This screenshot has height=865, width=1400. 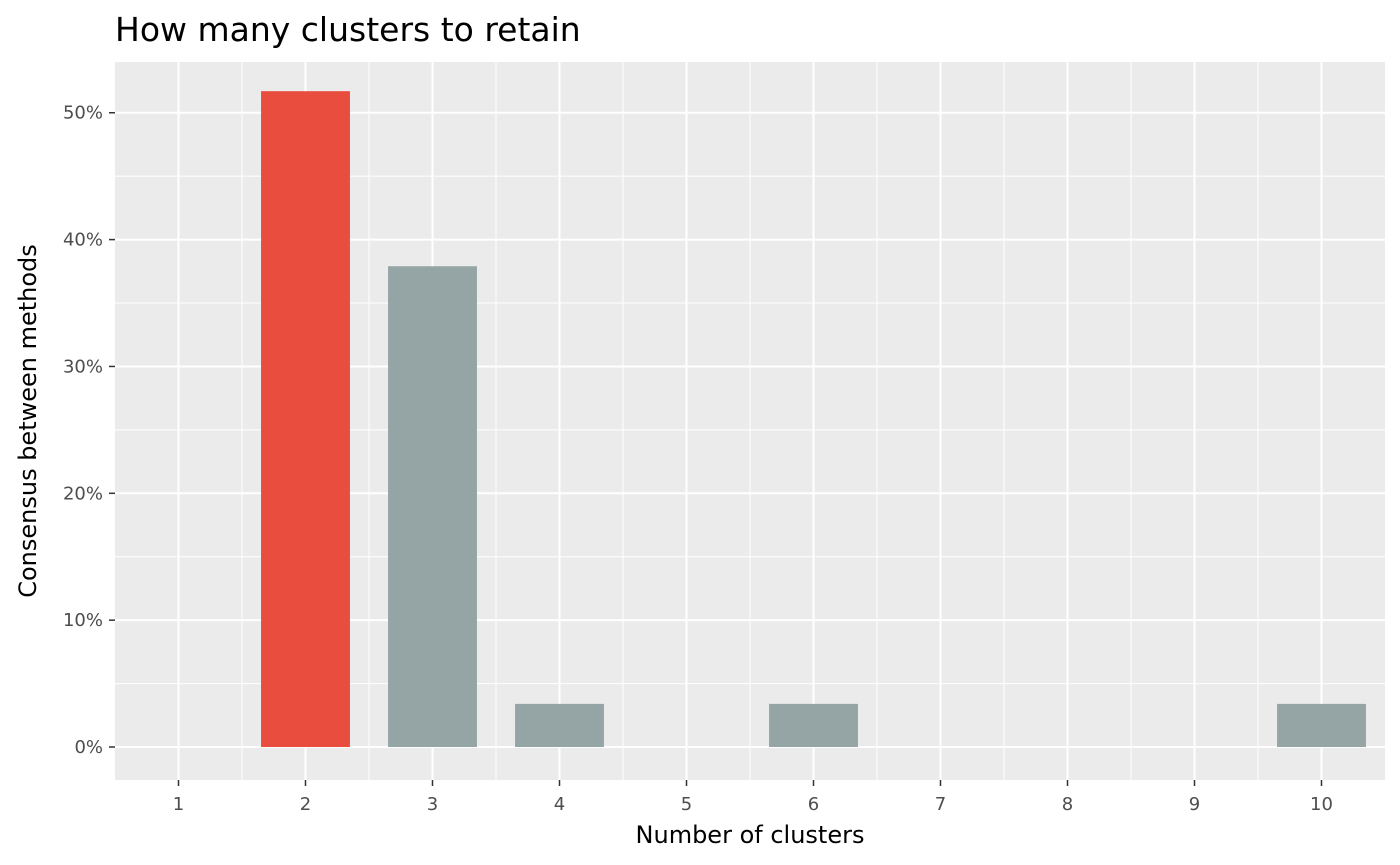 I want to click on y-tick-label: 30%, so click(x=83, y=366).